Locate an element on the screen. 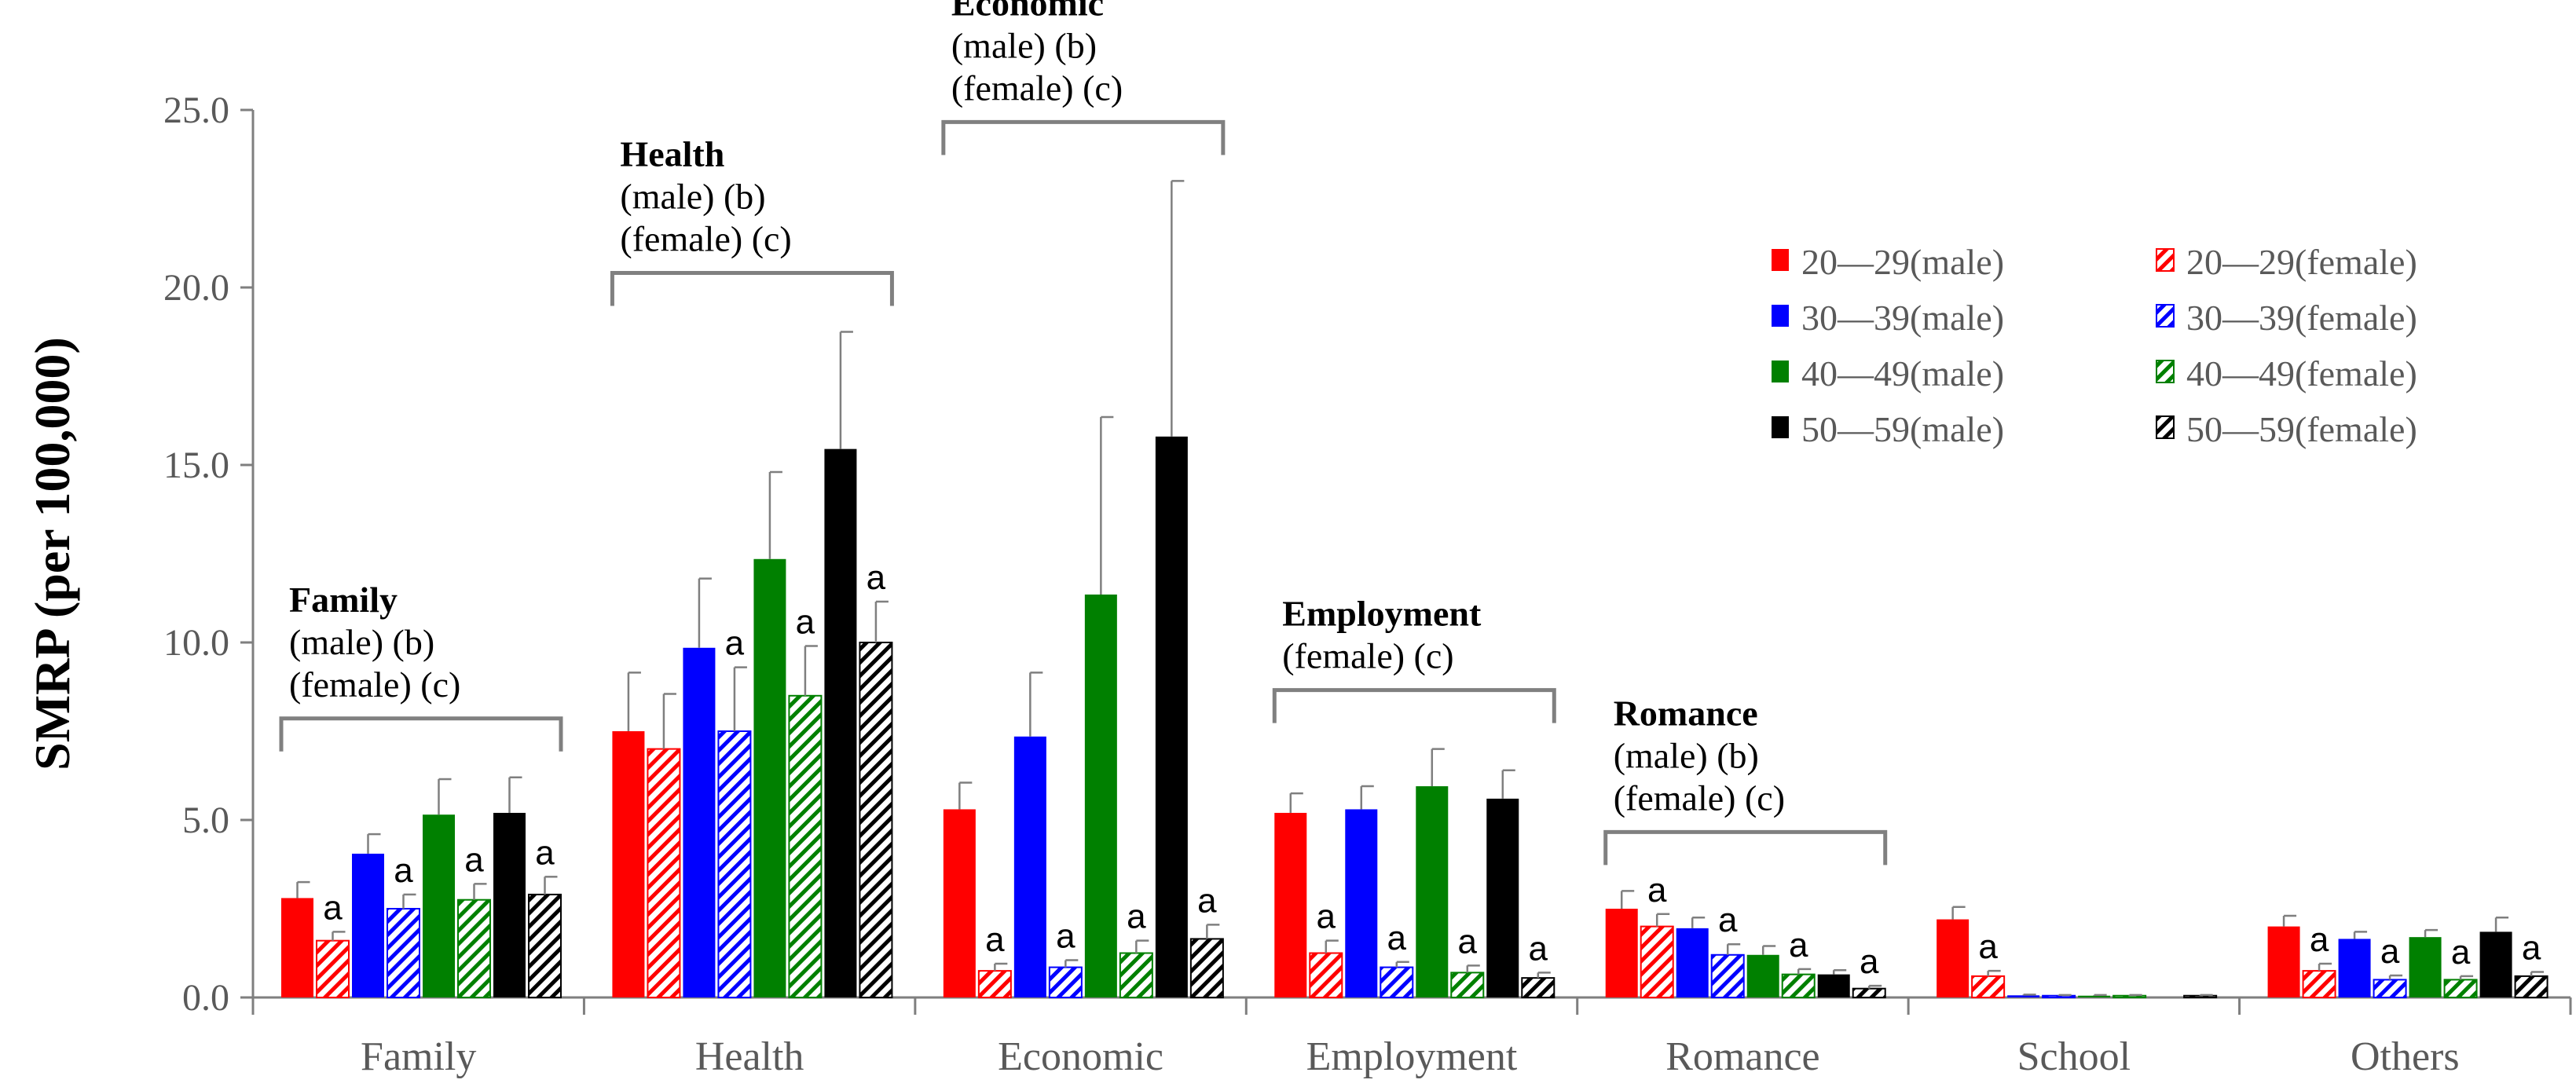 Image resolution: width=2576 pixels, height=1087 pixels. bar-health-30-female is located at coordinates (734, 864).